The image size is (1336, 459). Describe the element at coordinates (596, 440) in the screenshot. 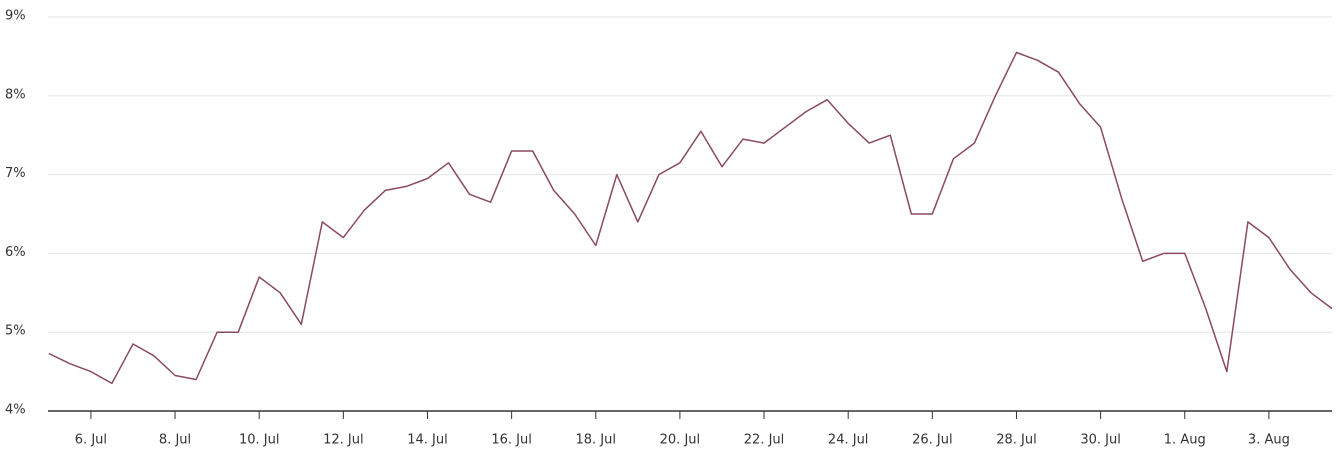

I see `x-tick-label: 18. Jul` at that location.